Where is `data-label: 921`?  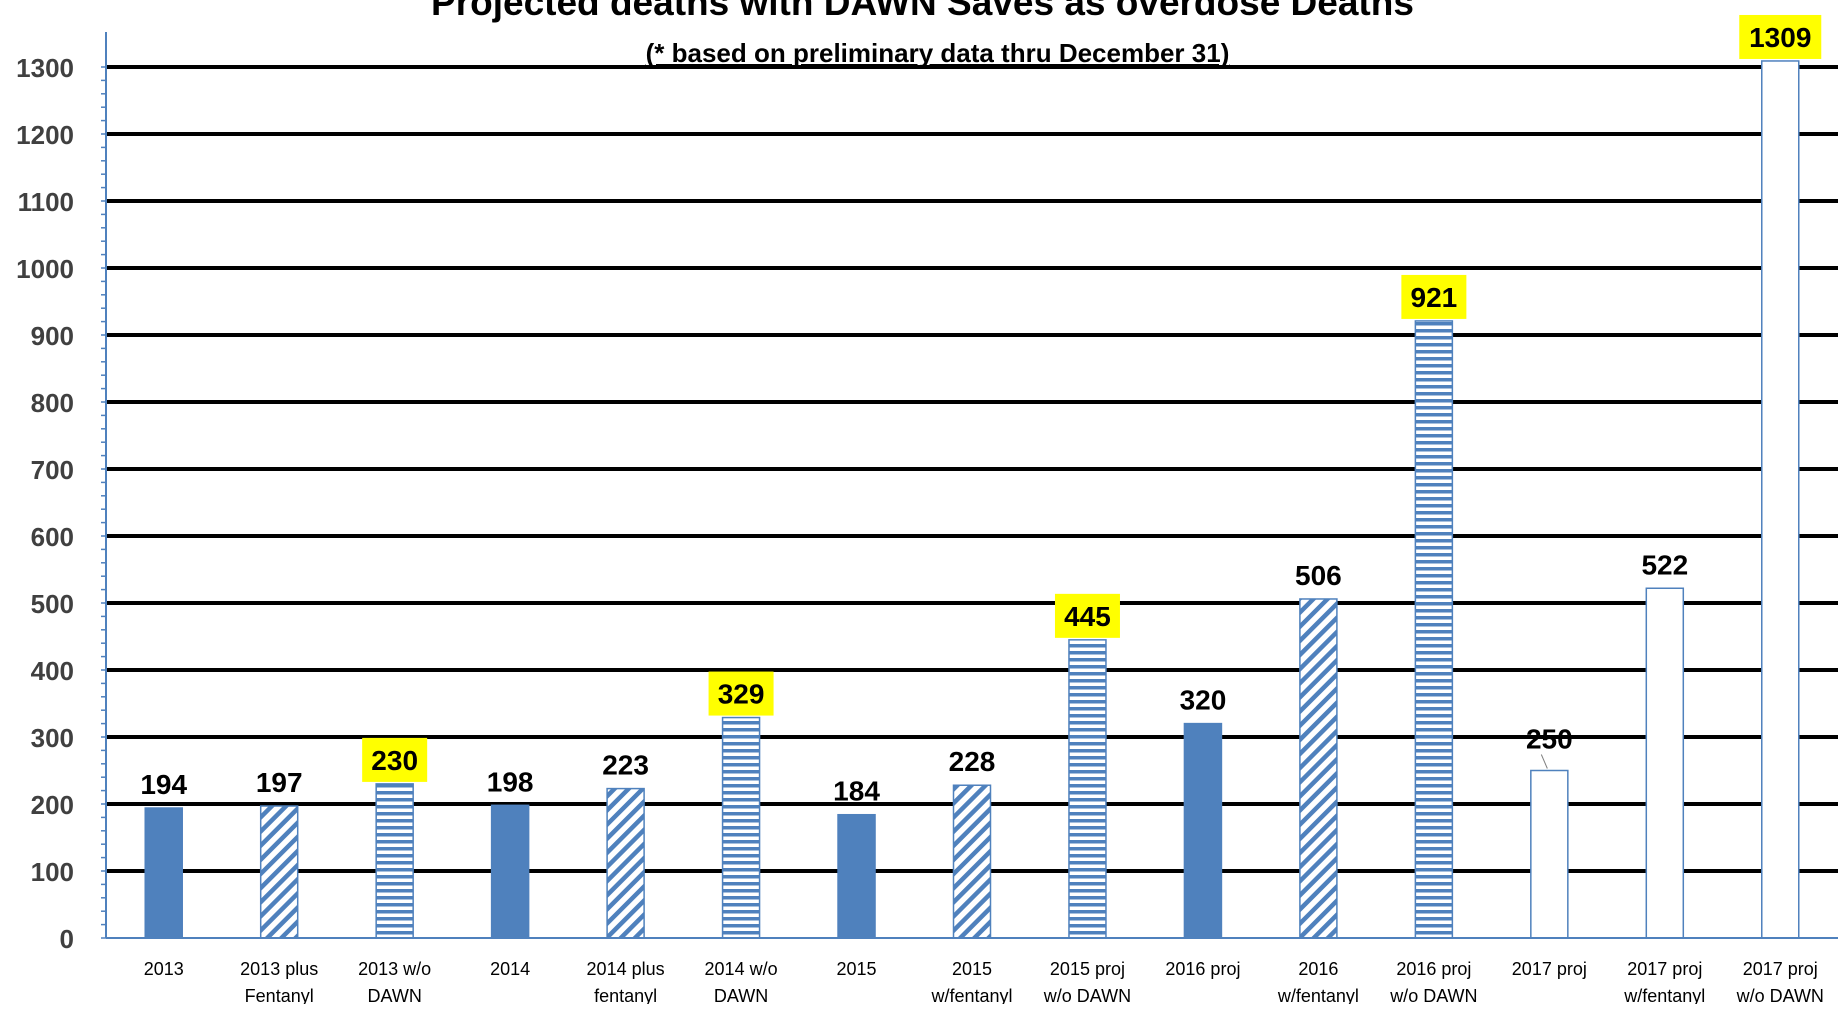 data-label: 921 is located at coordinates (1434, 297).